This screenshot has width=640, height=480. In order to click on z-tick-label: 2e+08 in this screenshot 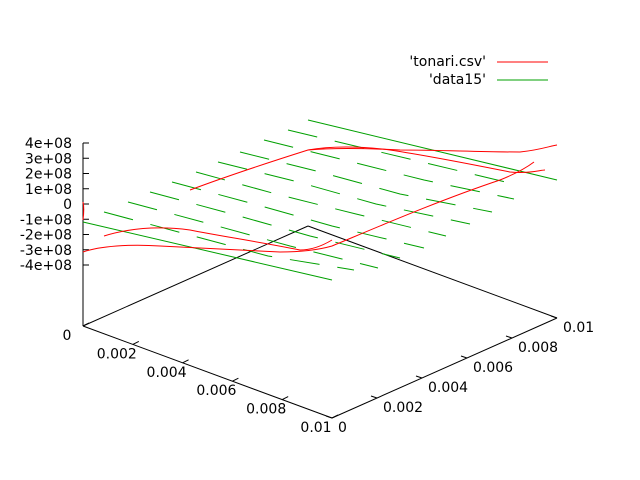, I will do `click(48, 175)`.